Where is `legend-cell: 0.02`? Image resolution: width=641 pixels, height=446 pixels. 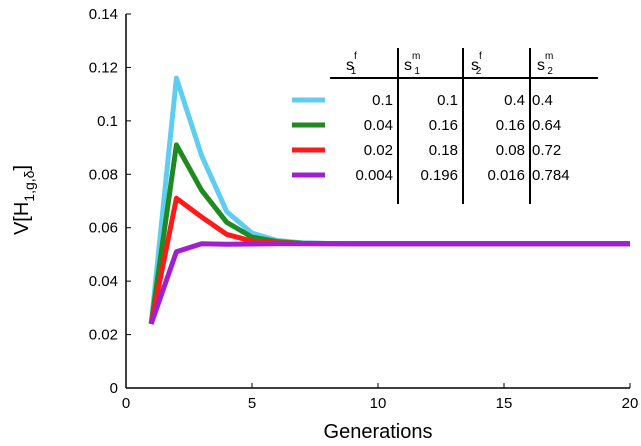 legend-cell: 0.02 is located at coordinates (378, 150).